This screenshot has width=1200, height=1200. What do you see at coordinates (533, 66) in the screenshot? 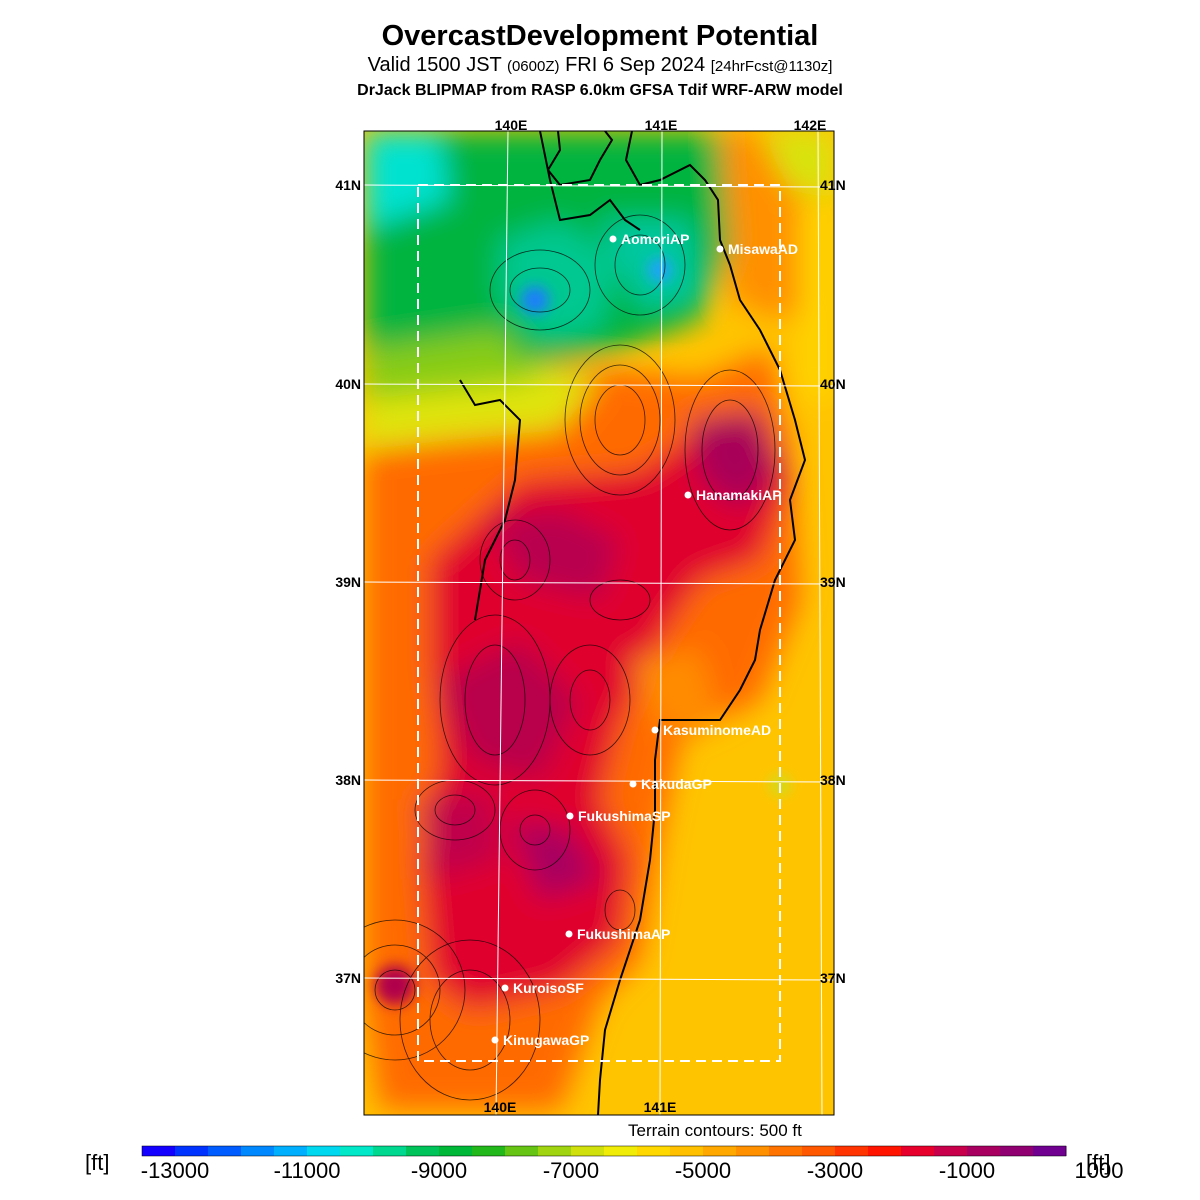
I see `valid-utc: (0600Z)` at bounding box center [533, 66].